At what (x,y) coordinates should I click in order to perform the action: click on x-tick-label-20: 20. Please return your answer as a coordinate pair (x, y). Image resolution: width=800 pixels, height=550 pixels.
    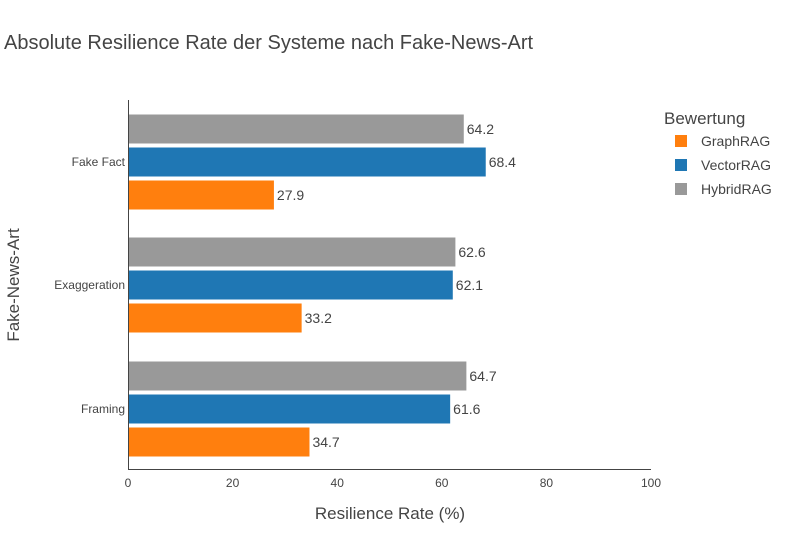
    Looking at the image, I should click on (233, 483).